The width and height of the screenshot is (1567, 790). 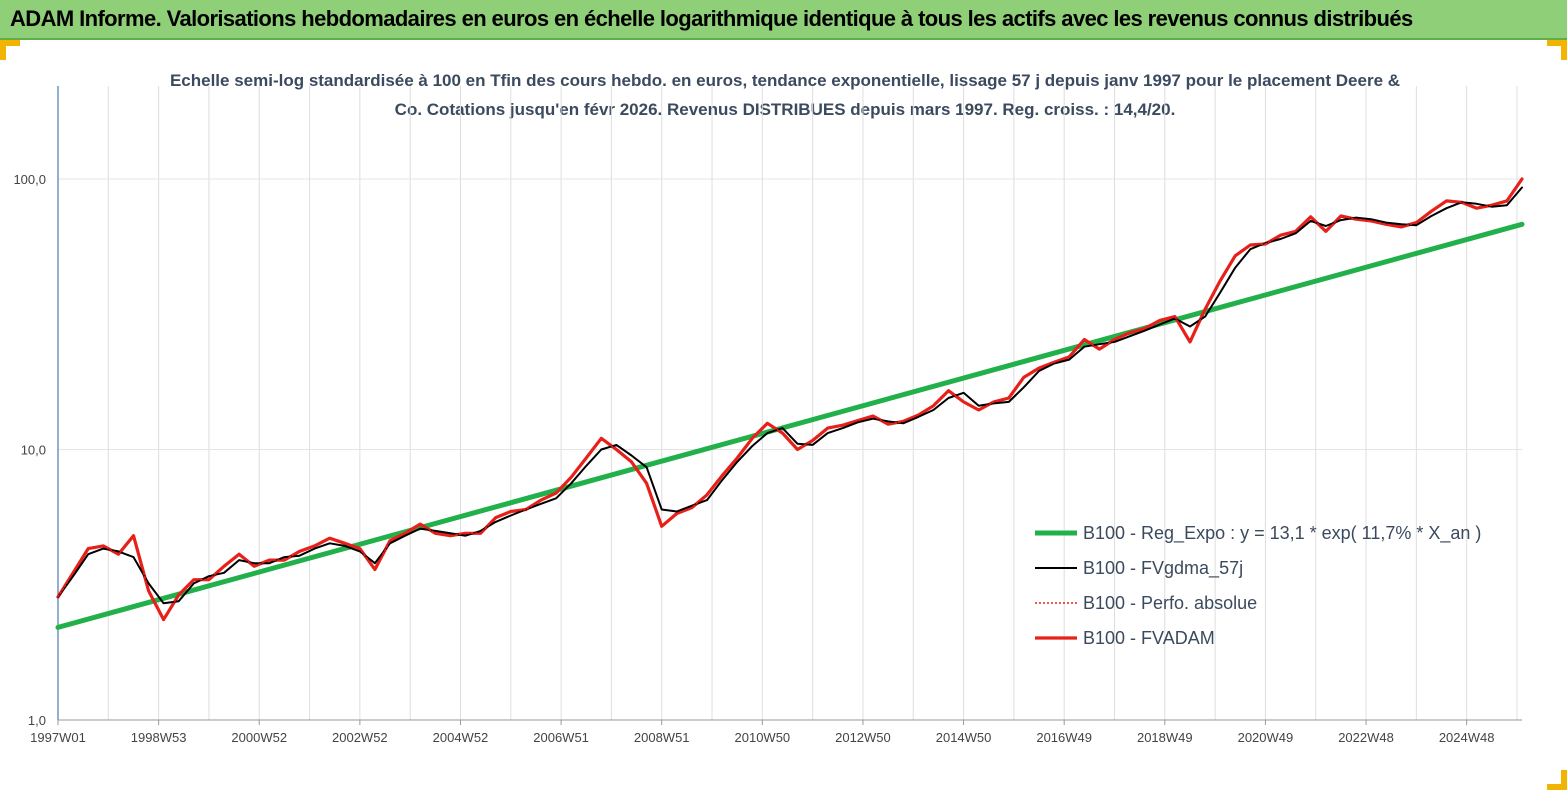 What do you see at coordinates (33, 450) in the screenshot?
I see `y-tick-label: 10,0` at bounding box center [33, 450].